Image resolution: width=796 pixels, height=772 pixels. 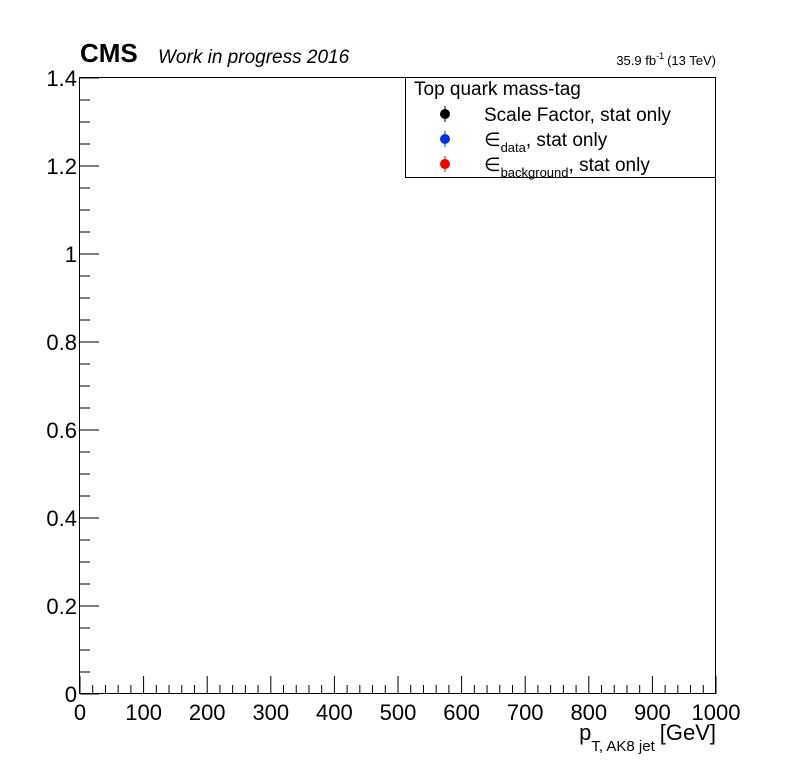 What do you see at coordinates (666, 59) in the screenshot?
I see `lumi-label: 35.9 fb-1 (13 TeV)` at bounding box center [666, 59].